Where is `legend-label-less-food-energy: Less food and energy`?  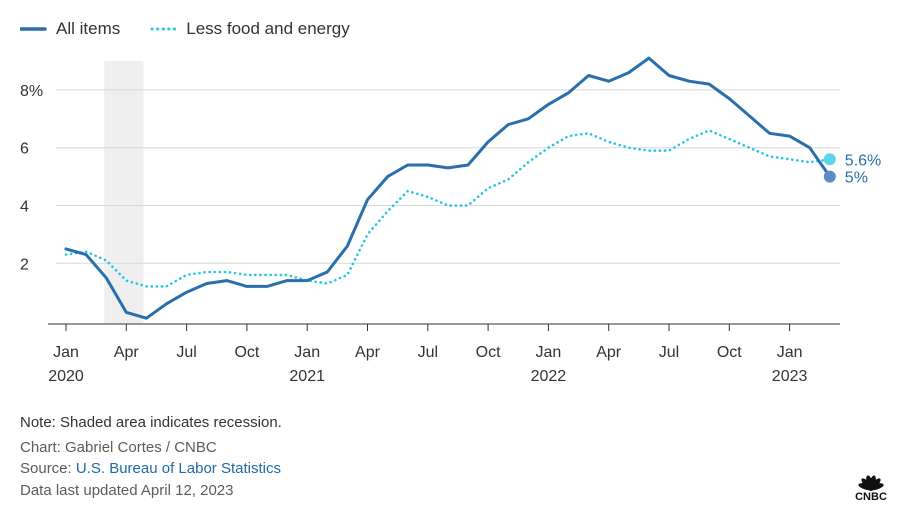
legend-label-less-food-energy: Less food and energy is located at coordinates (268, 28).